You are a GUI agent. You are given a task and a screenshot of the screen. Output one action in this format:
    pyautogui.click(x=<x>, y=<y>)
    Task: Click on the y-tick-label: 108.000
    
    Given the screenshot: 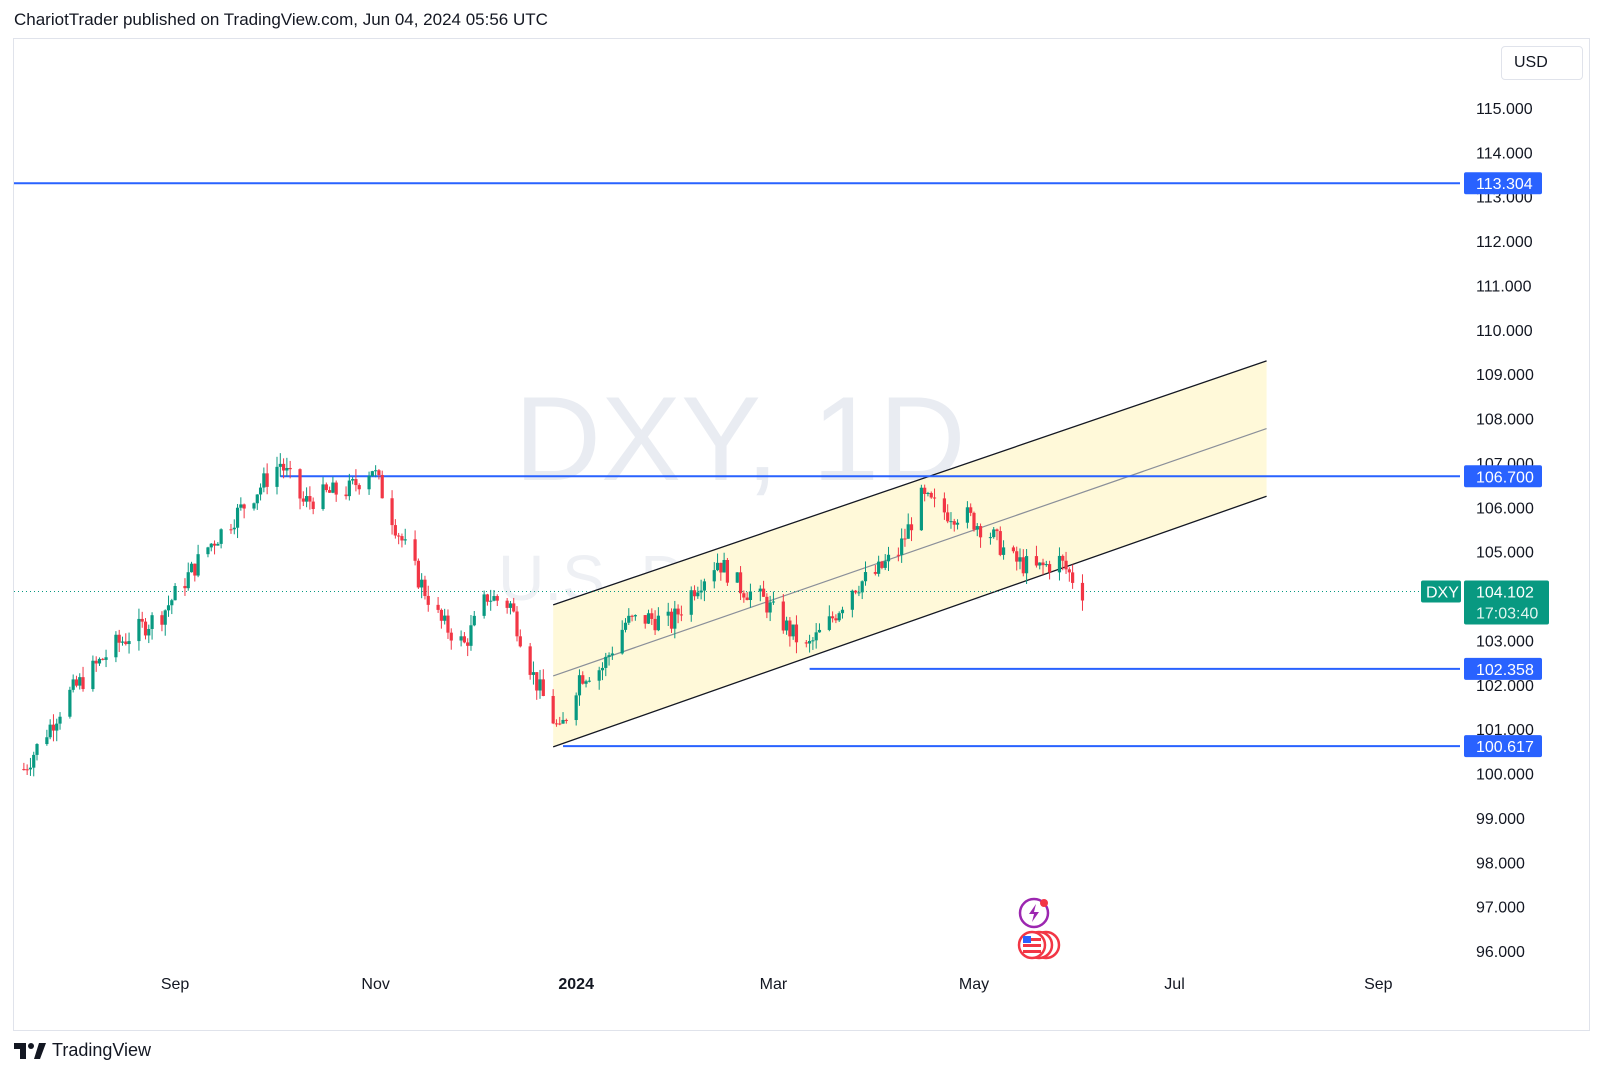 What is the action you would take?
    pyautogui.click(x=1505, y=420)
    